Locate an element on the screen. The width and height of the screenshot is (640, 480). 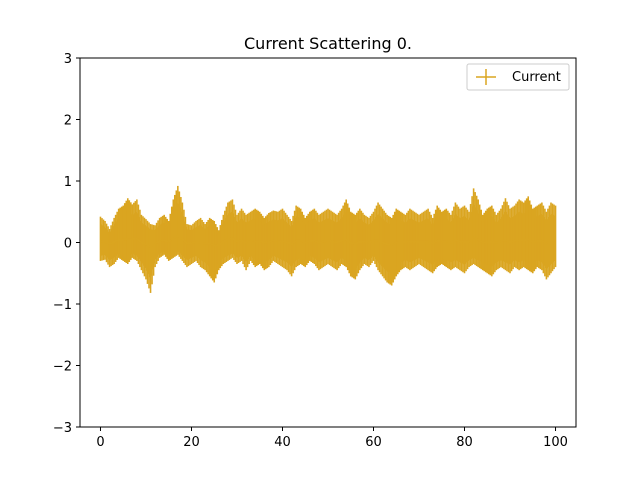
y-tick-label: 2 is located at coordinates (68, 121).